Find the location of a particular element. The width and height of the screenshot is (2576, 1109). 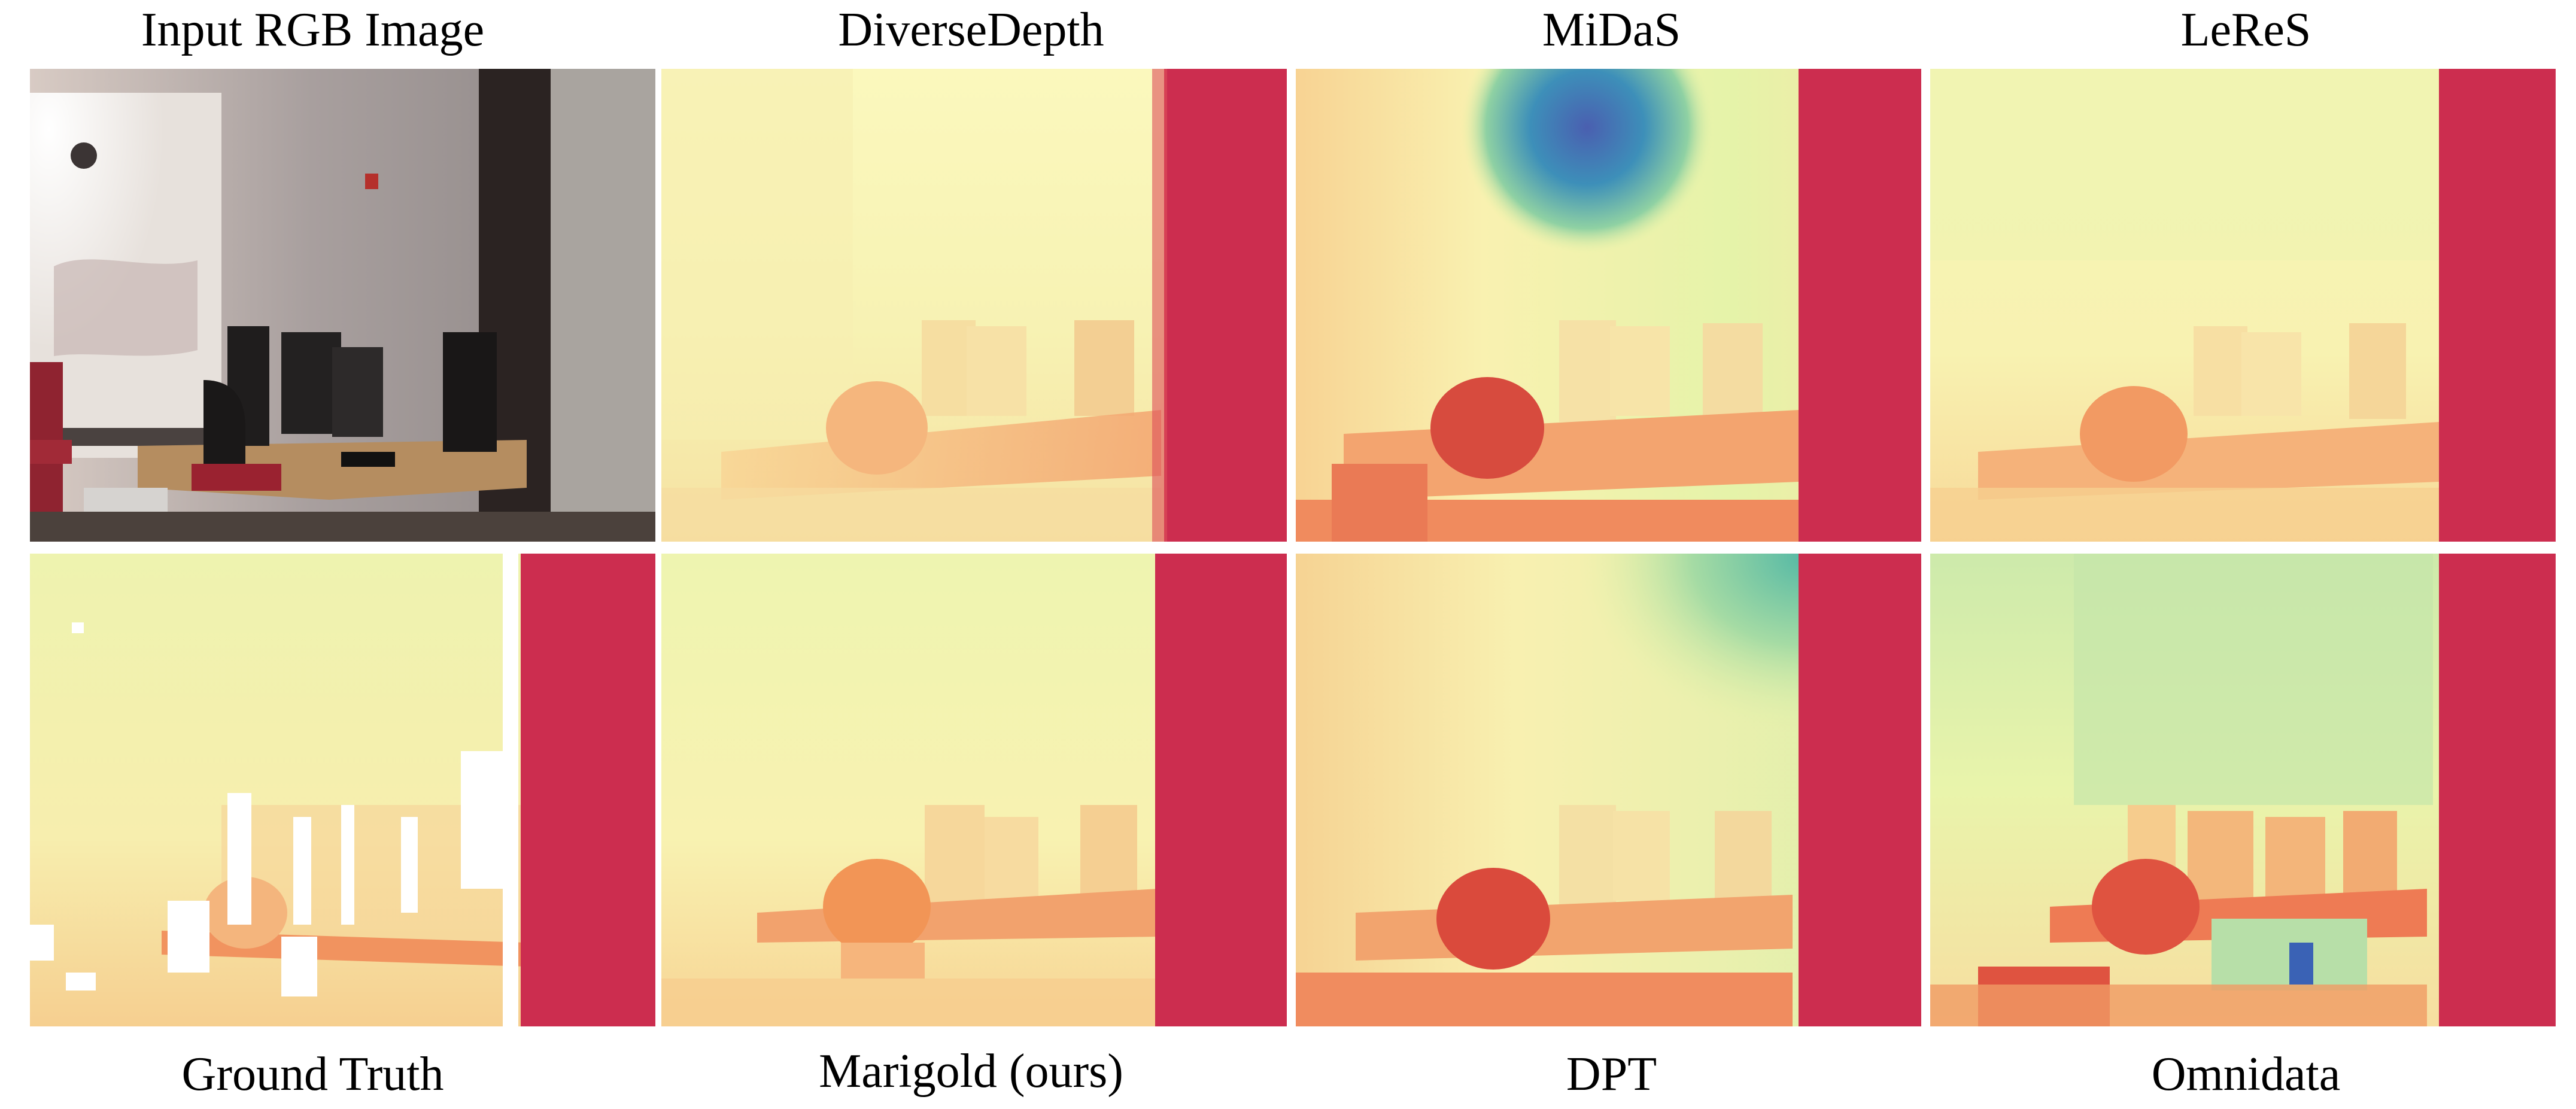

label-leres: LeReS is located at coordinates (2245, 30).